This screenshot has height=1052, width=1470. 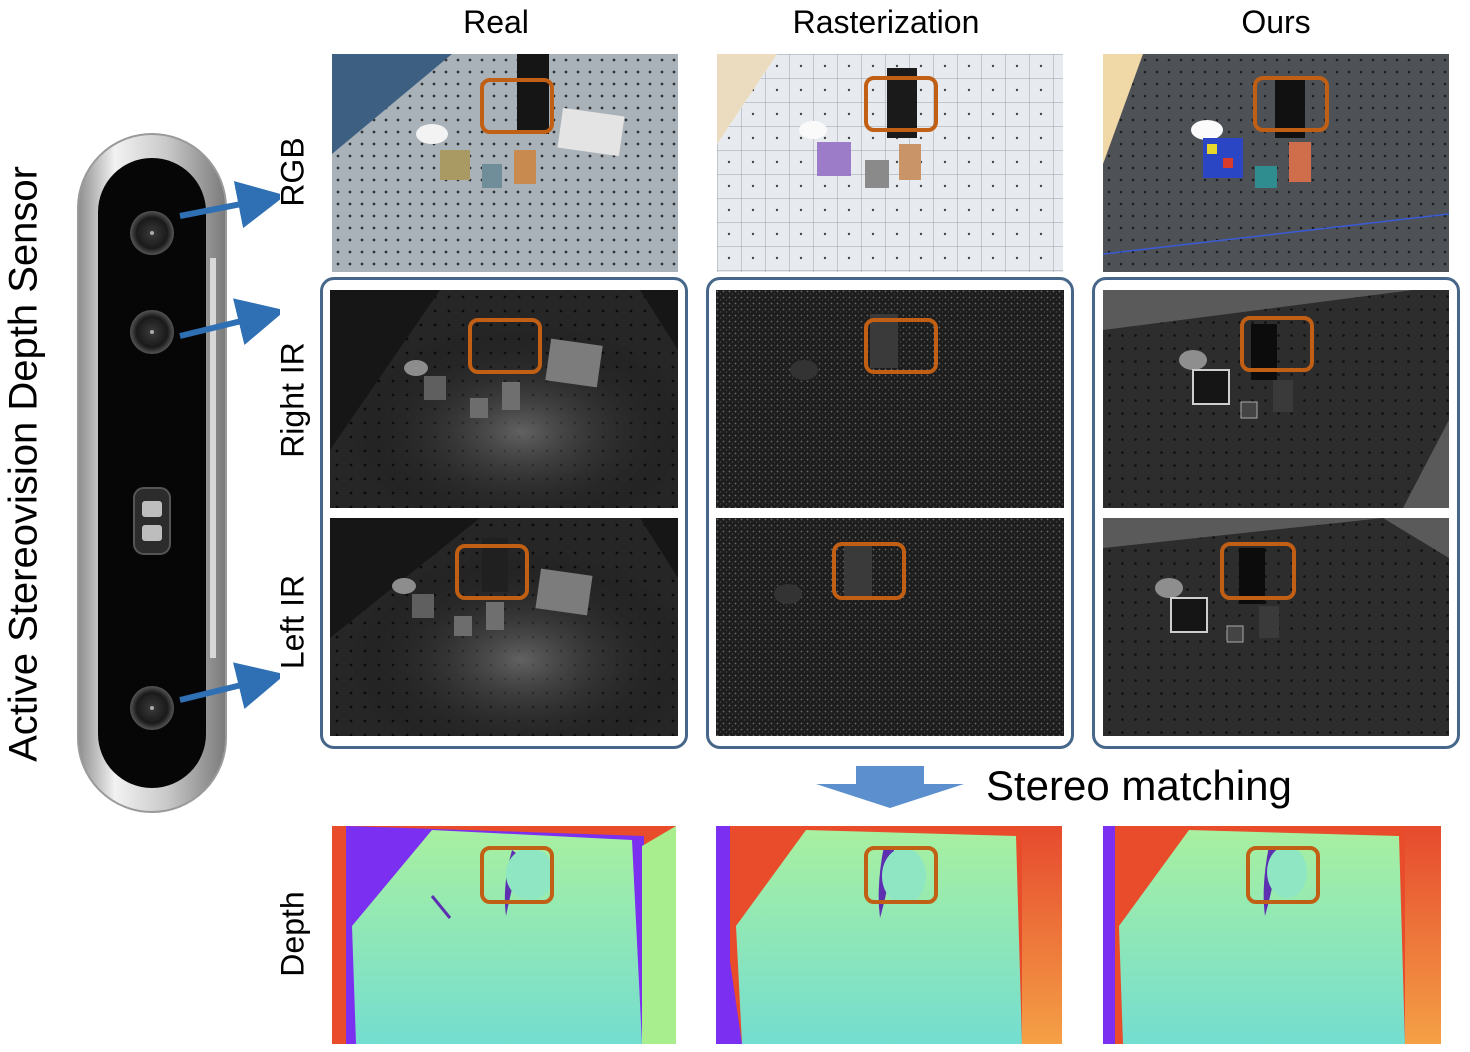 What do you see at coordinates (504, 627) in the screenshot?
I see `left-ir-real-image` at bounding box center [504, 627].